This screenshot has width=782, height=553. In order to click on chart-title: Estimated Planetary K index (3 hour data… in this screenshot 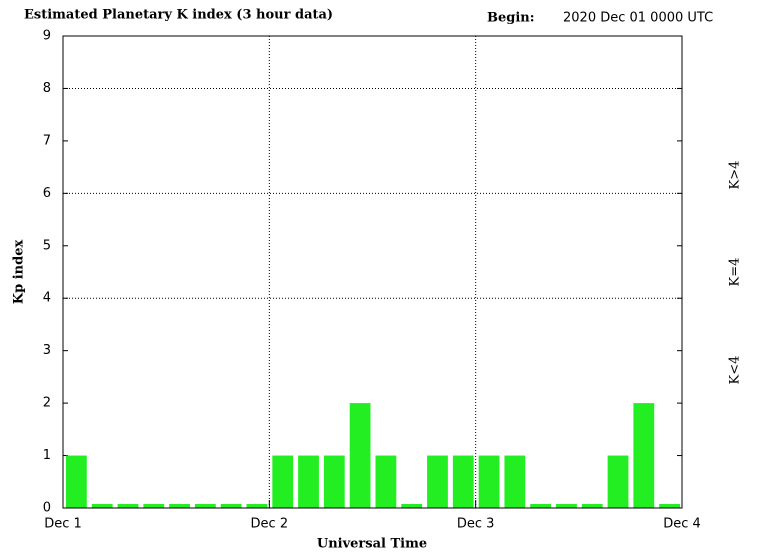, I will do `click(178, 15)`.